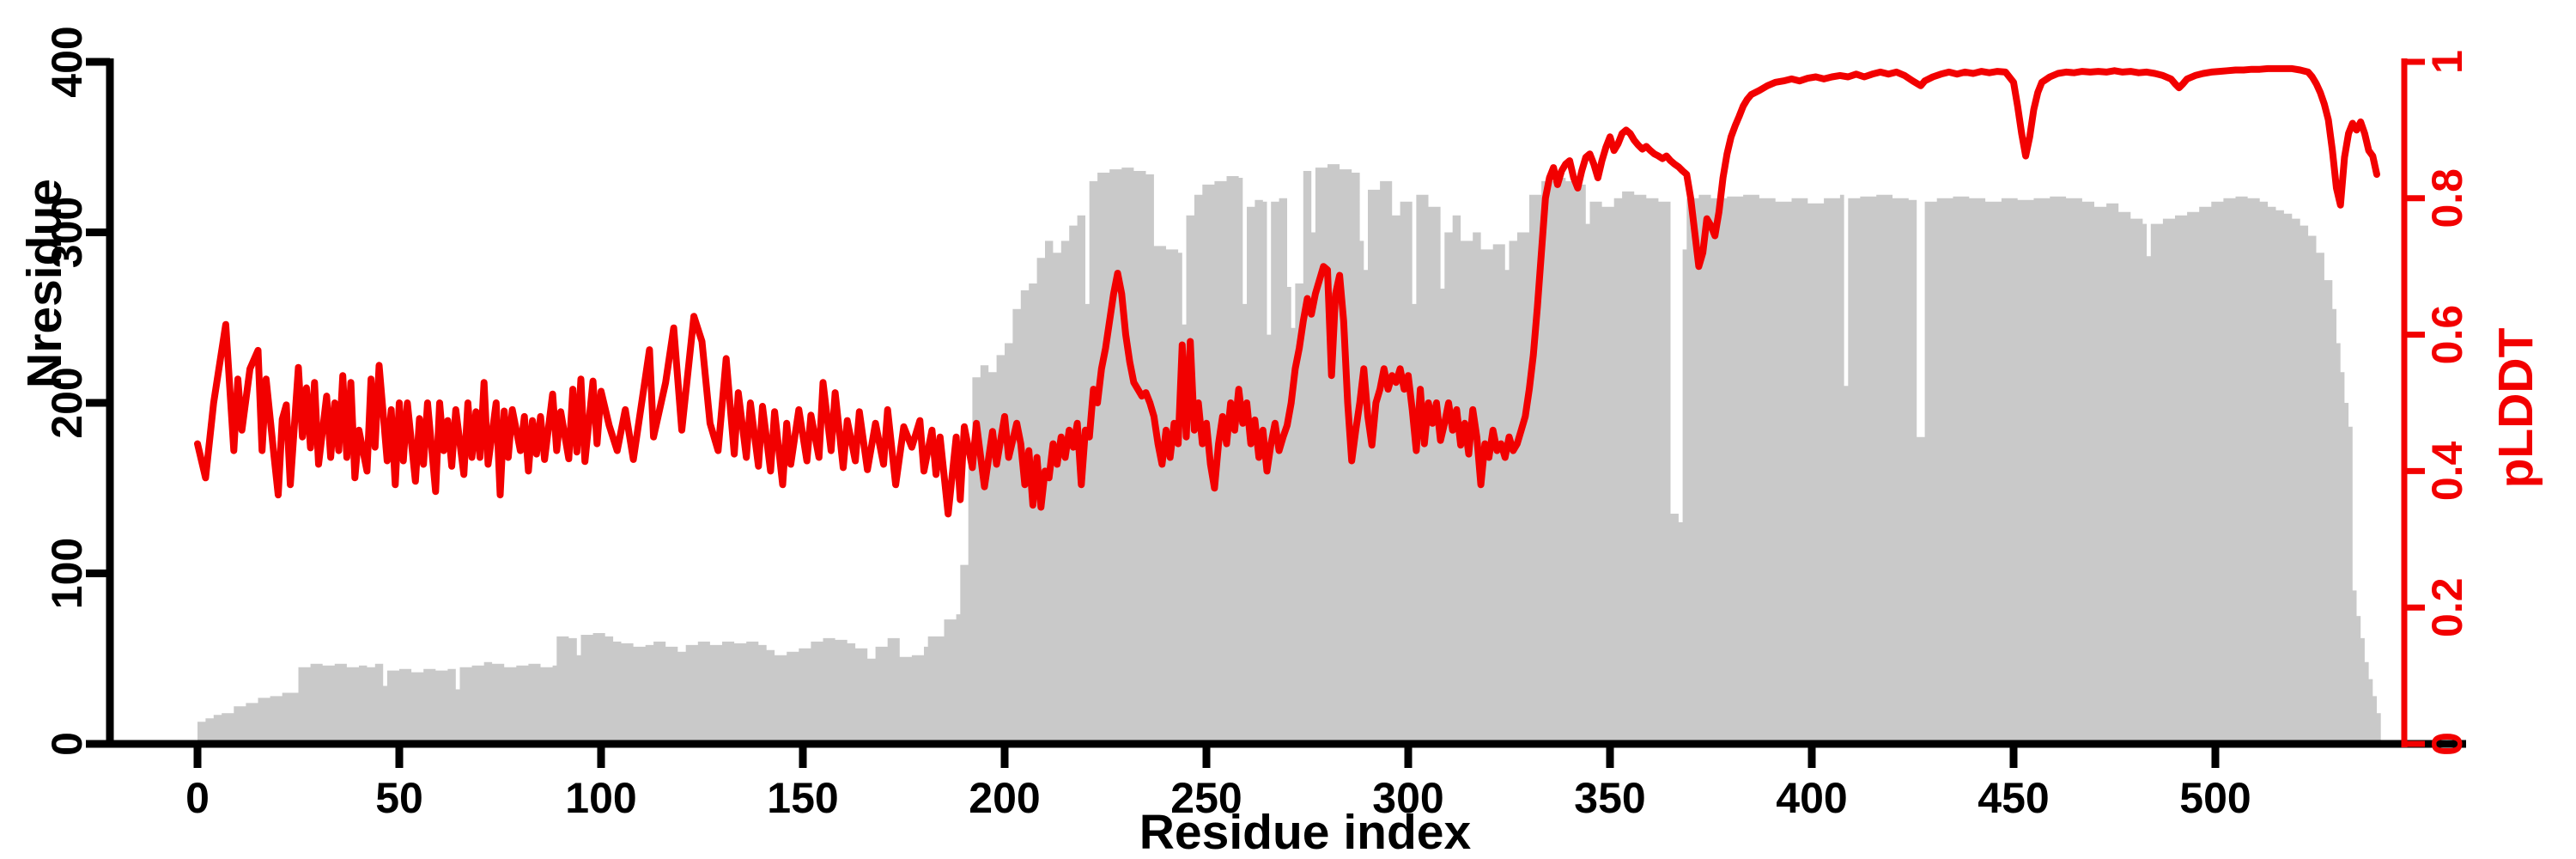  What do you see at coordinates (1407, 798) in the screenshot?
I see `x-tick-label: 300` at bounding box center [1407, 798].